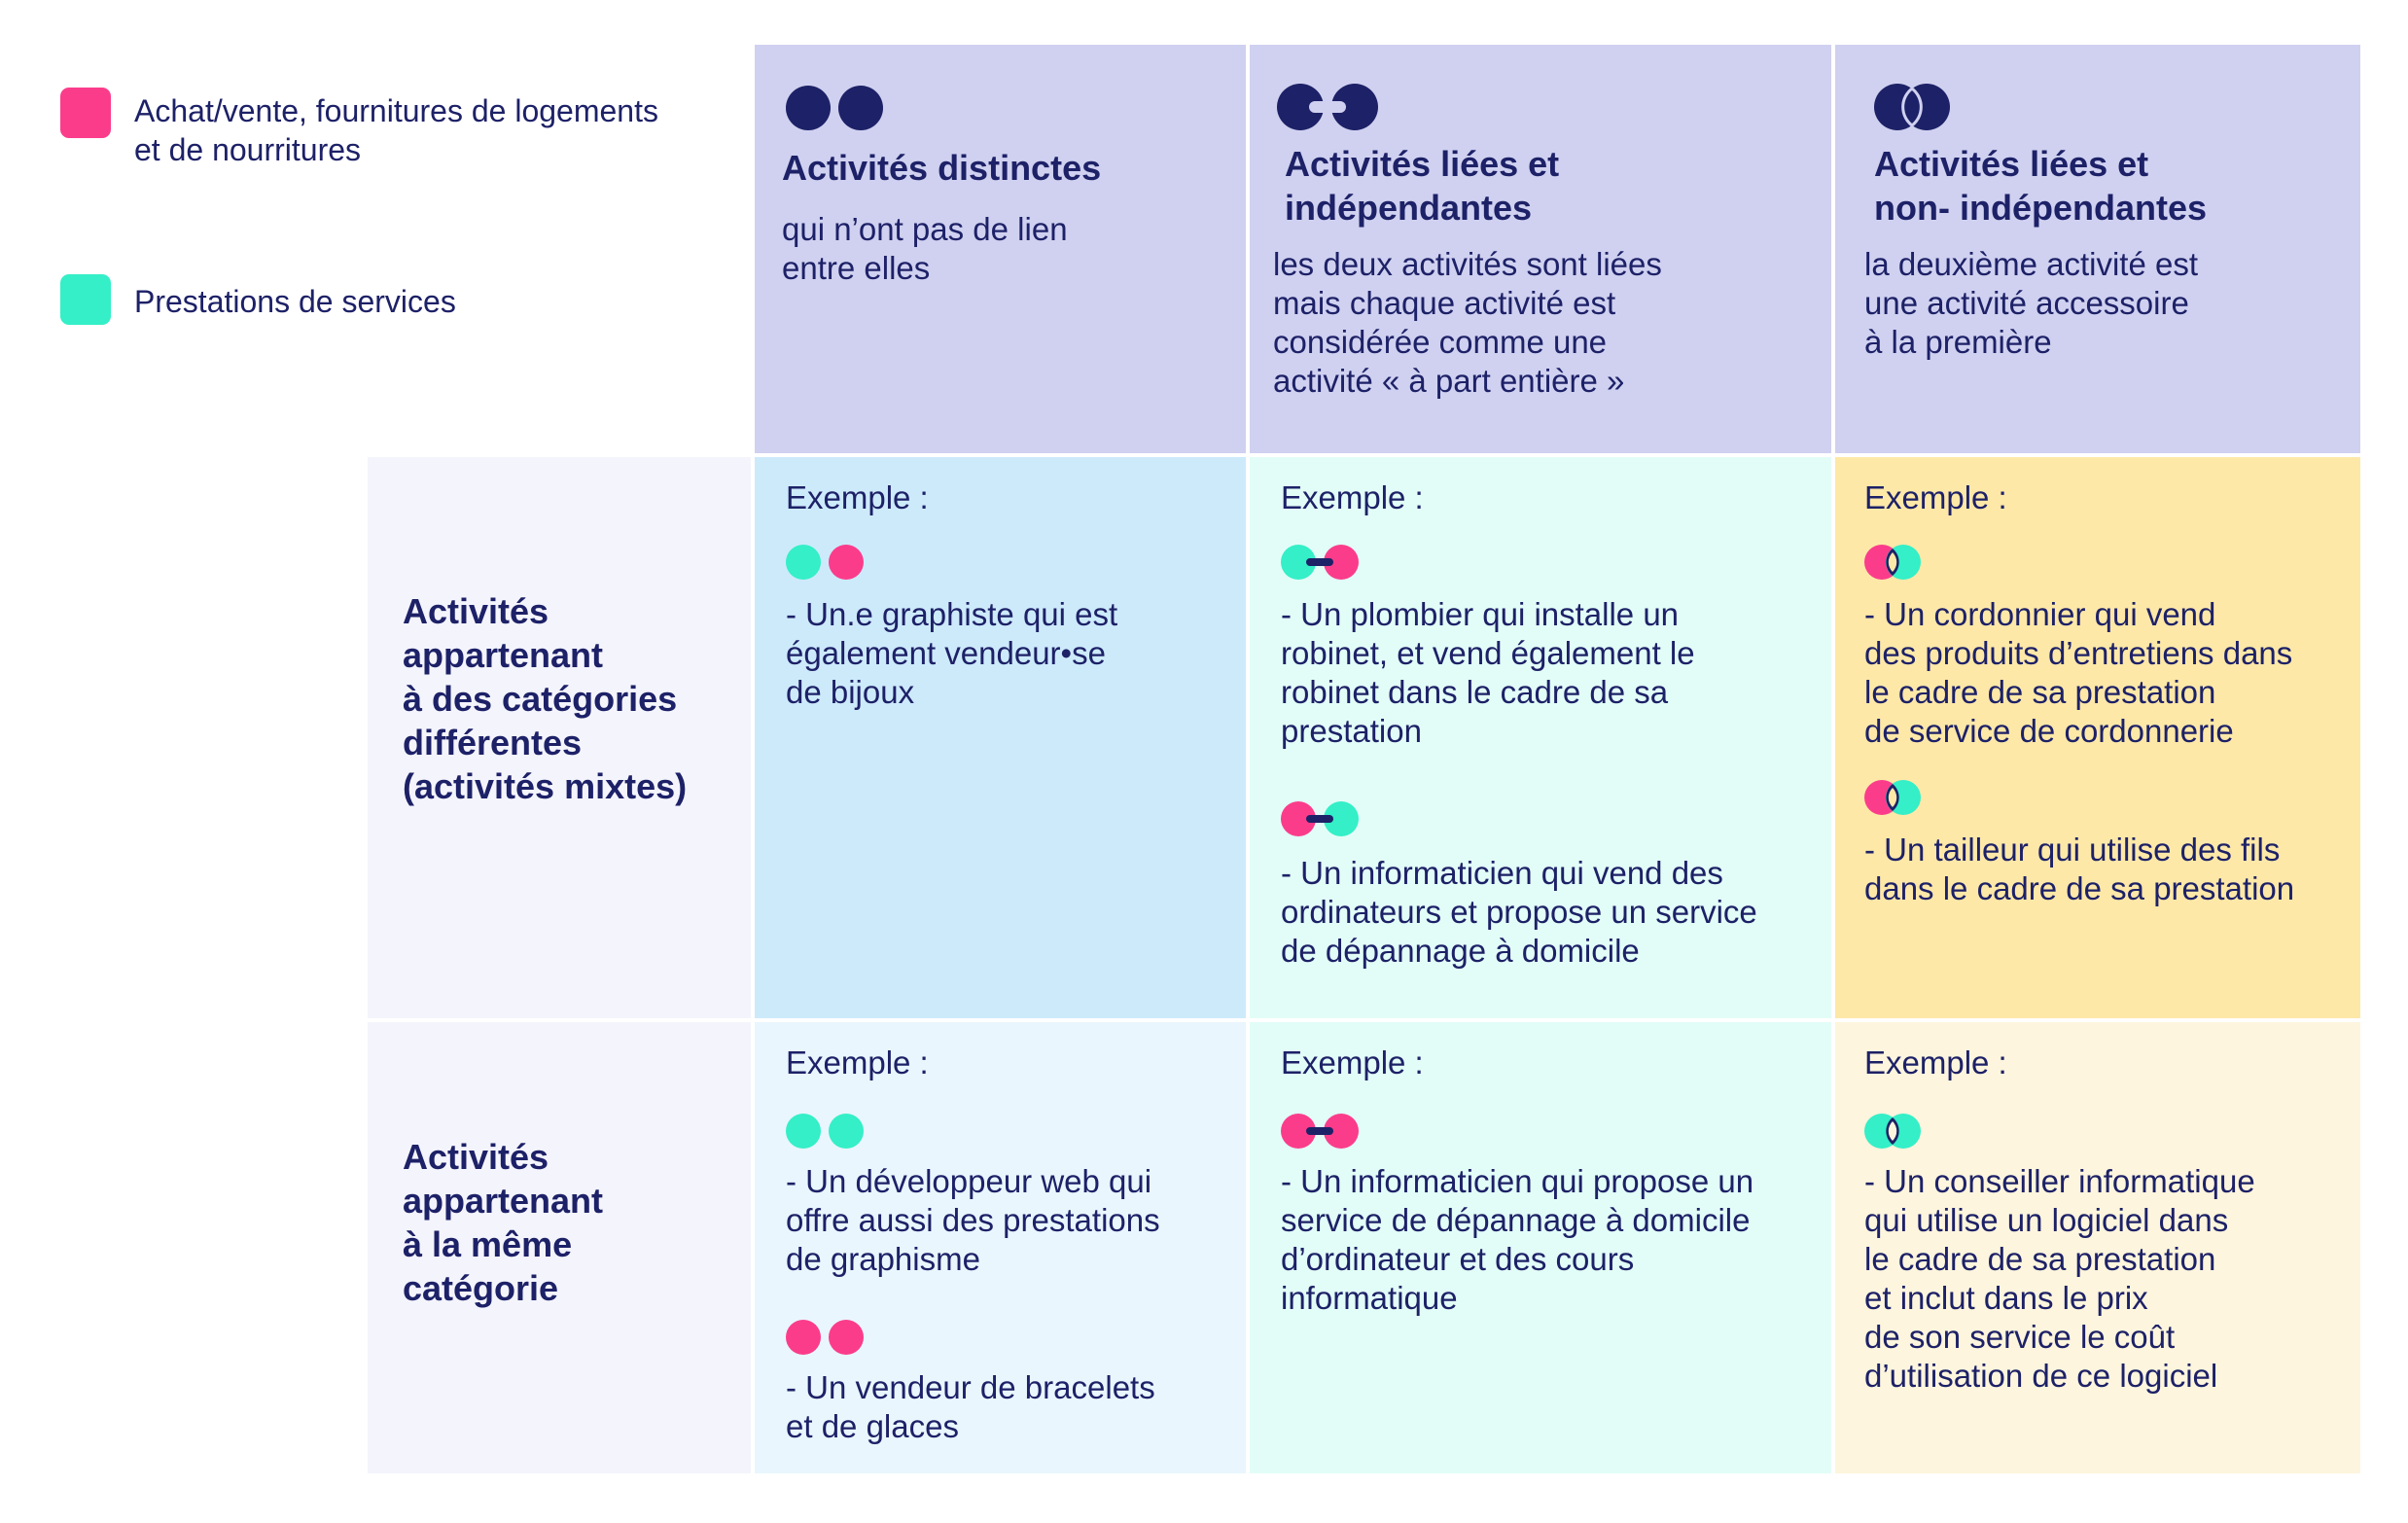 The image size is (2408, 1523). I want to click on legend-label-services: Prestations de services, so click(295, 301).